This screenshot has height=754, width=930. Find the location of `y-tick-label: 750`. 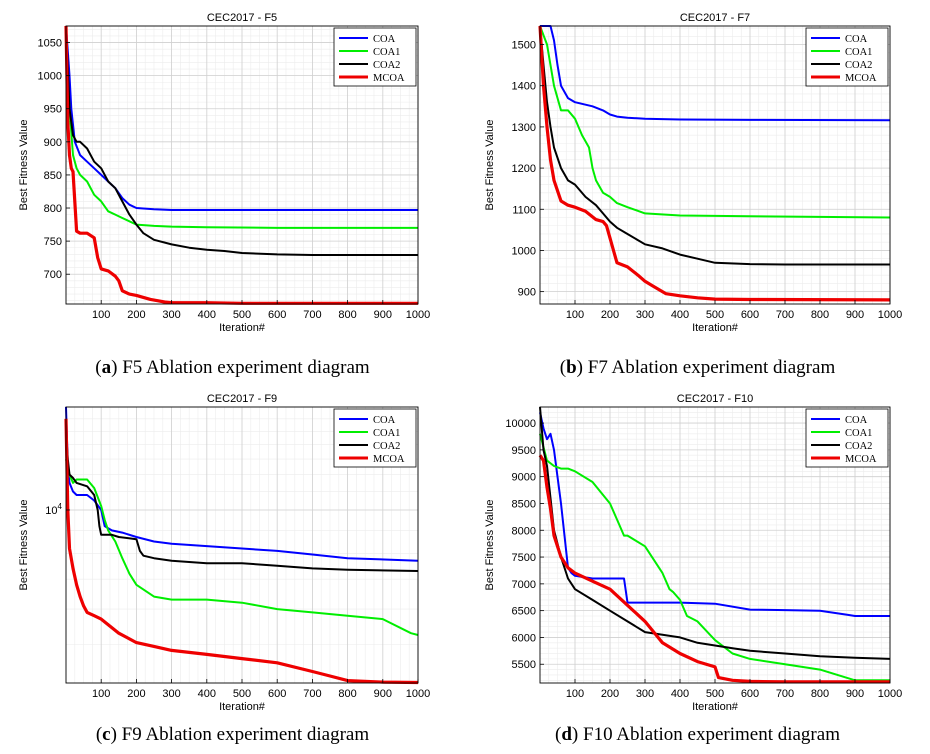

y-tick-label: 750 is located at coordinates (53, 242).